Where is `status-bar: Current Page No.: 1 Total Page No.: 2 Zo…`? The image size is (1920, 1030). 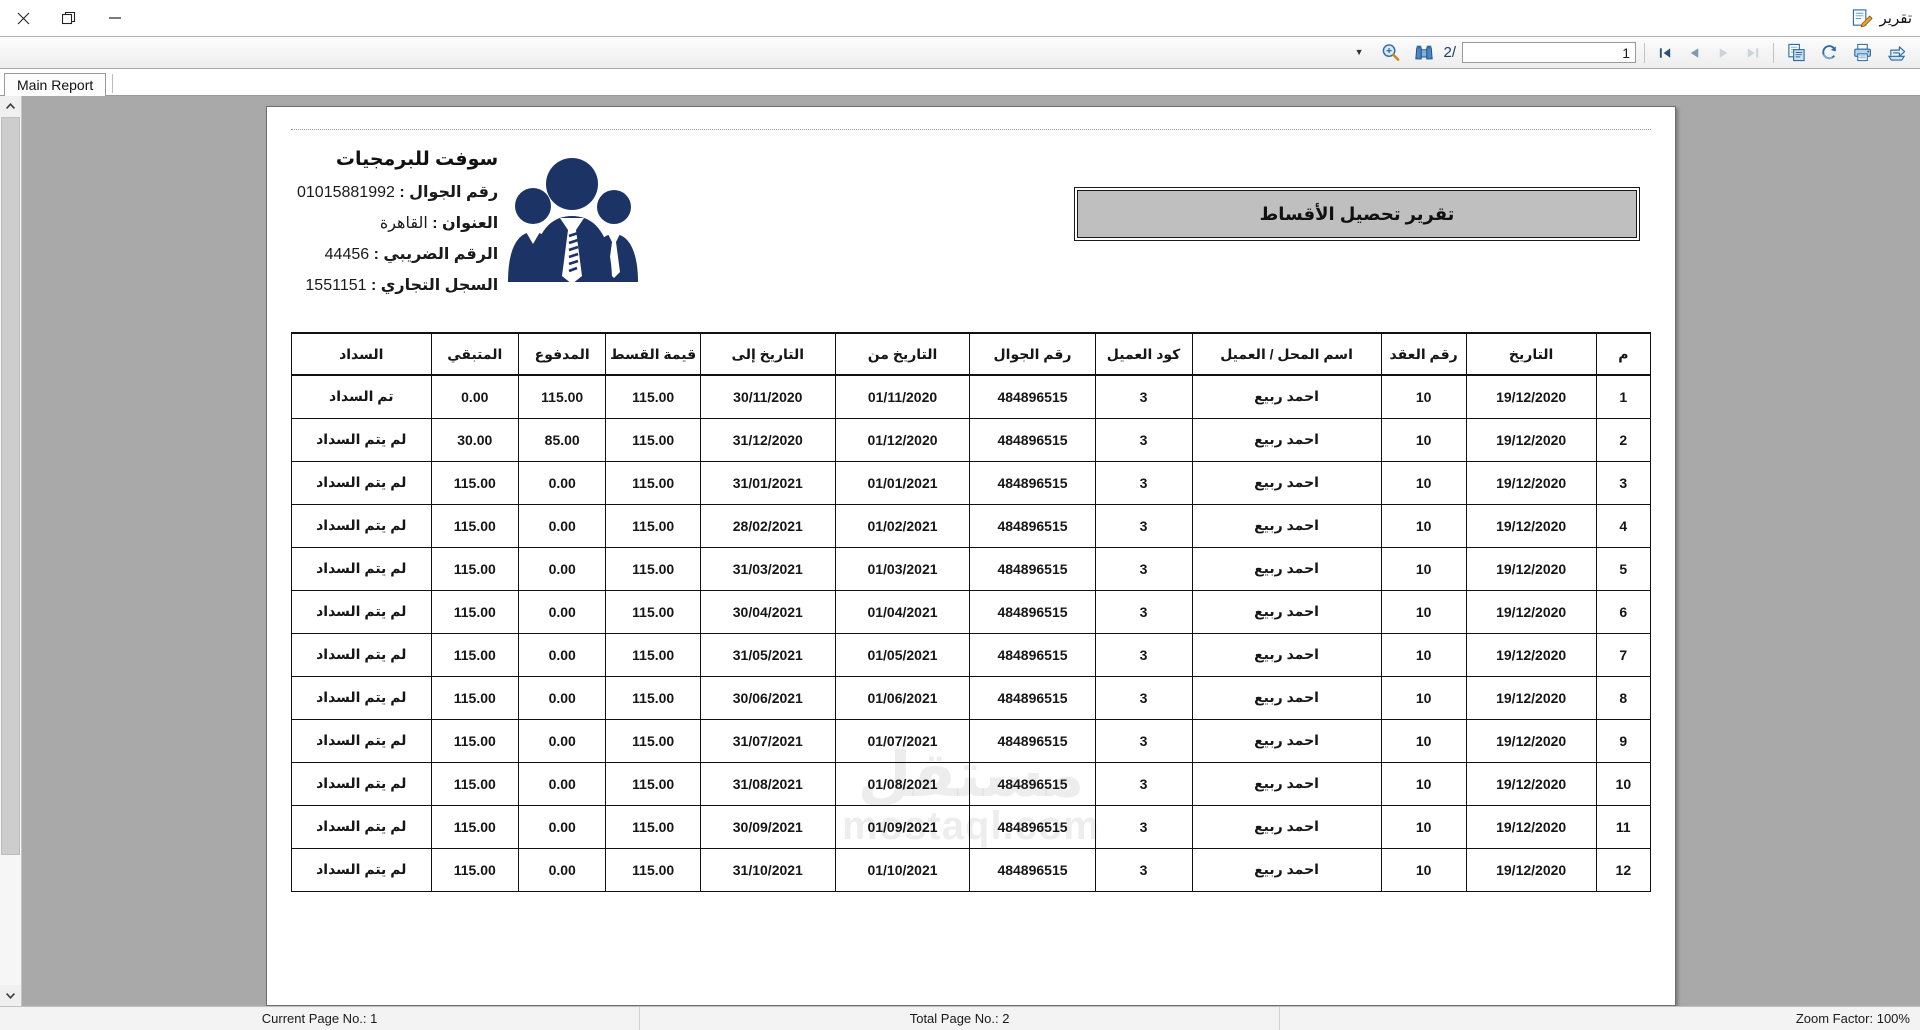 status-bar: Current Page No.: 1 Total Page No.: 2 Zo… is located at coordinates (960, 1018).